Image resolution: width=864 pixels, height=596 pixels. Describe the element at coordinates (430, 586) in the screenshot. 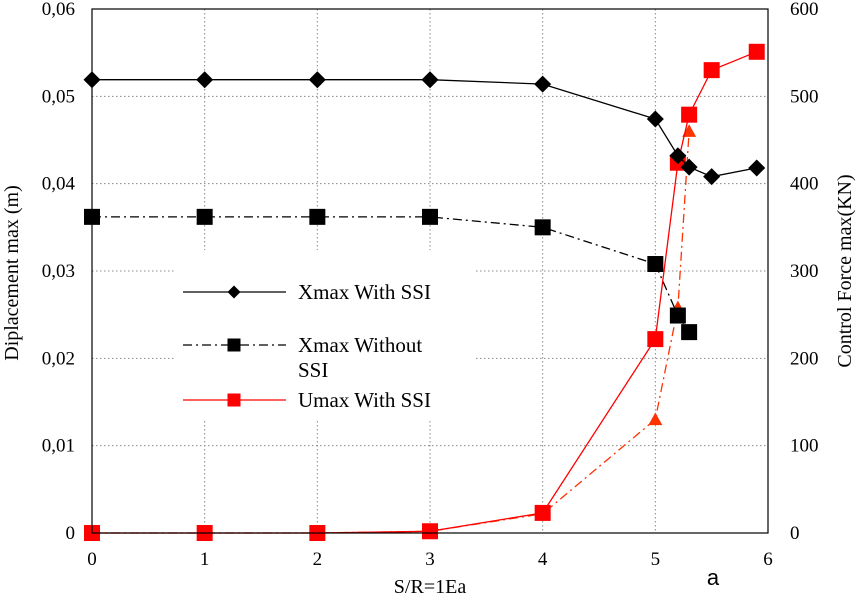

I see `x-axis-title: S/R=1Ea` at that location.